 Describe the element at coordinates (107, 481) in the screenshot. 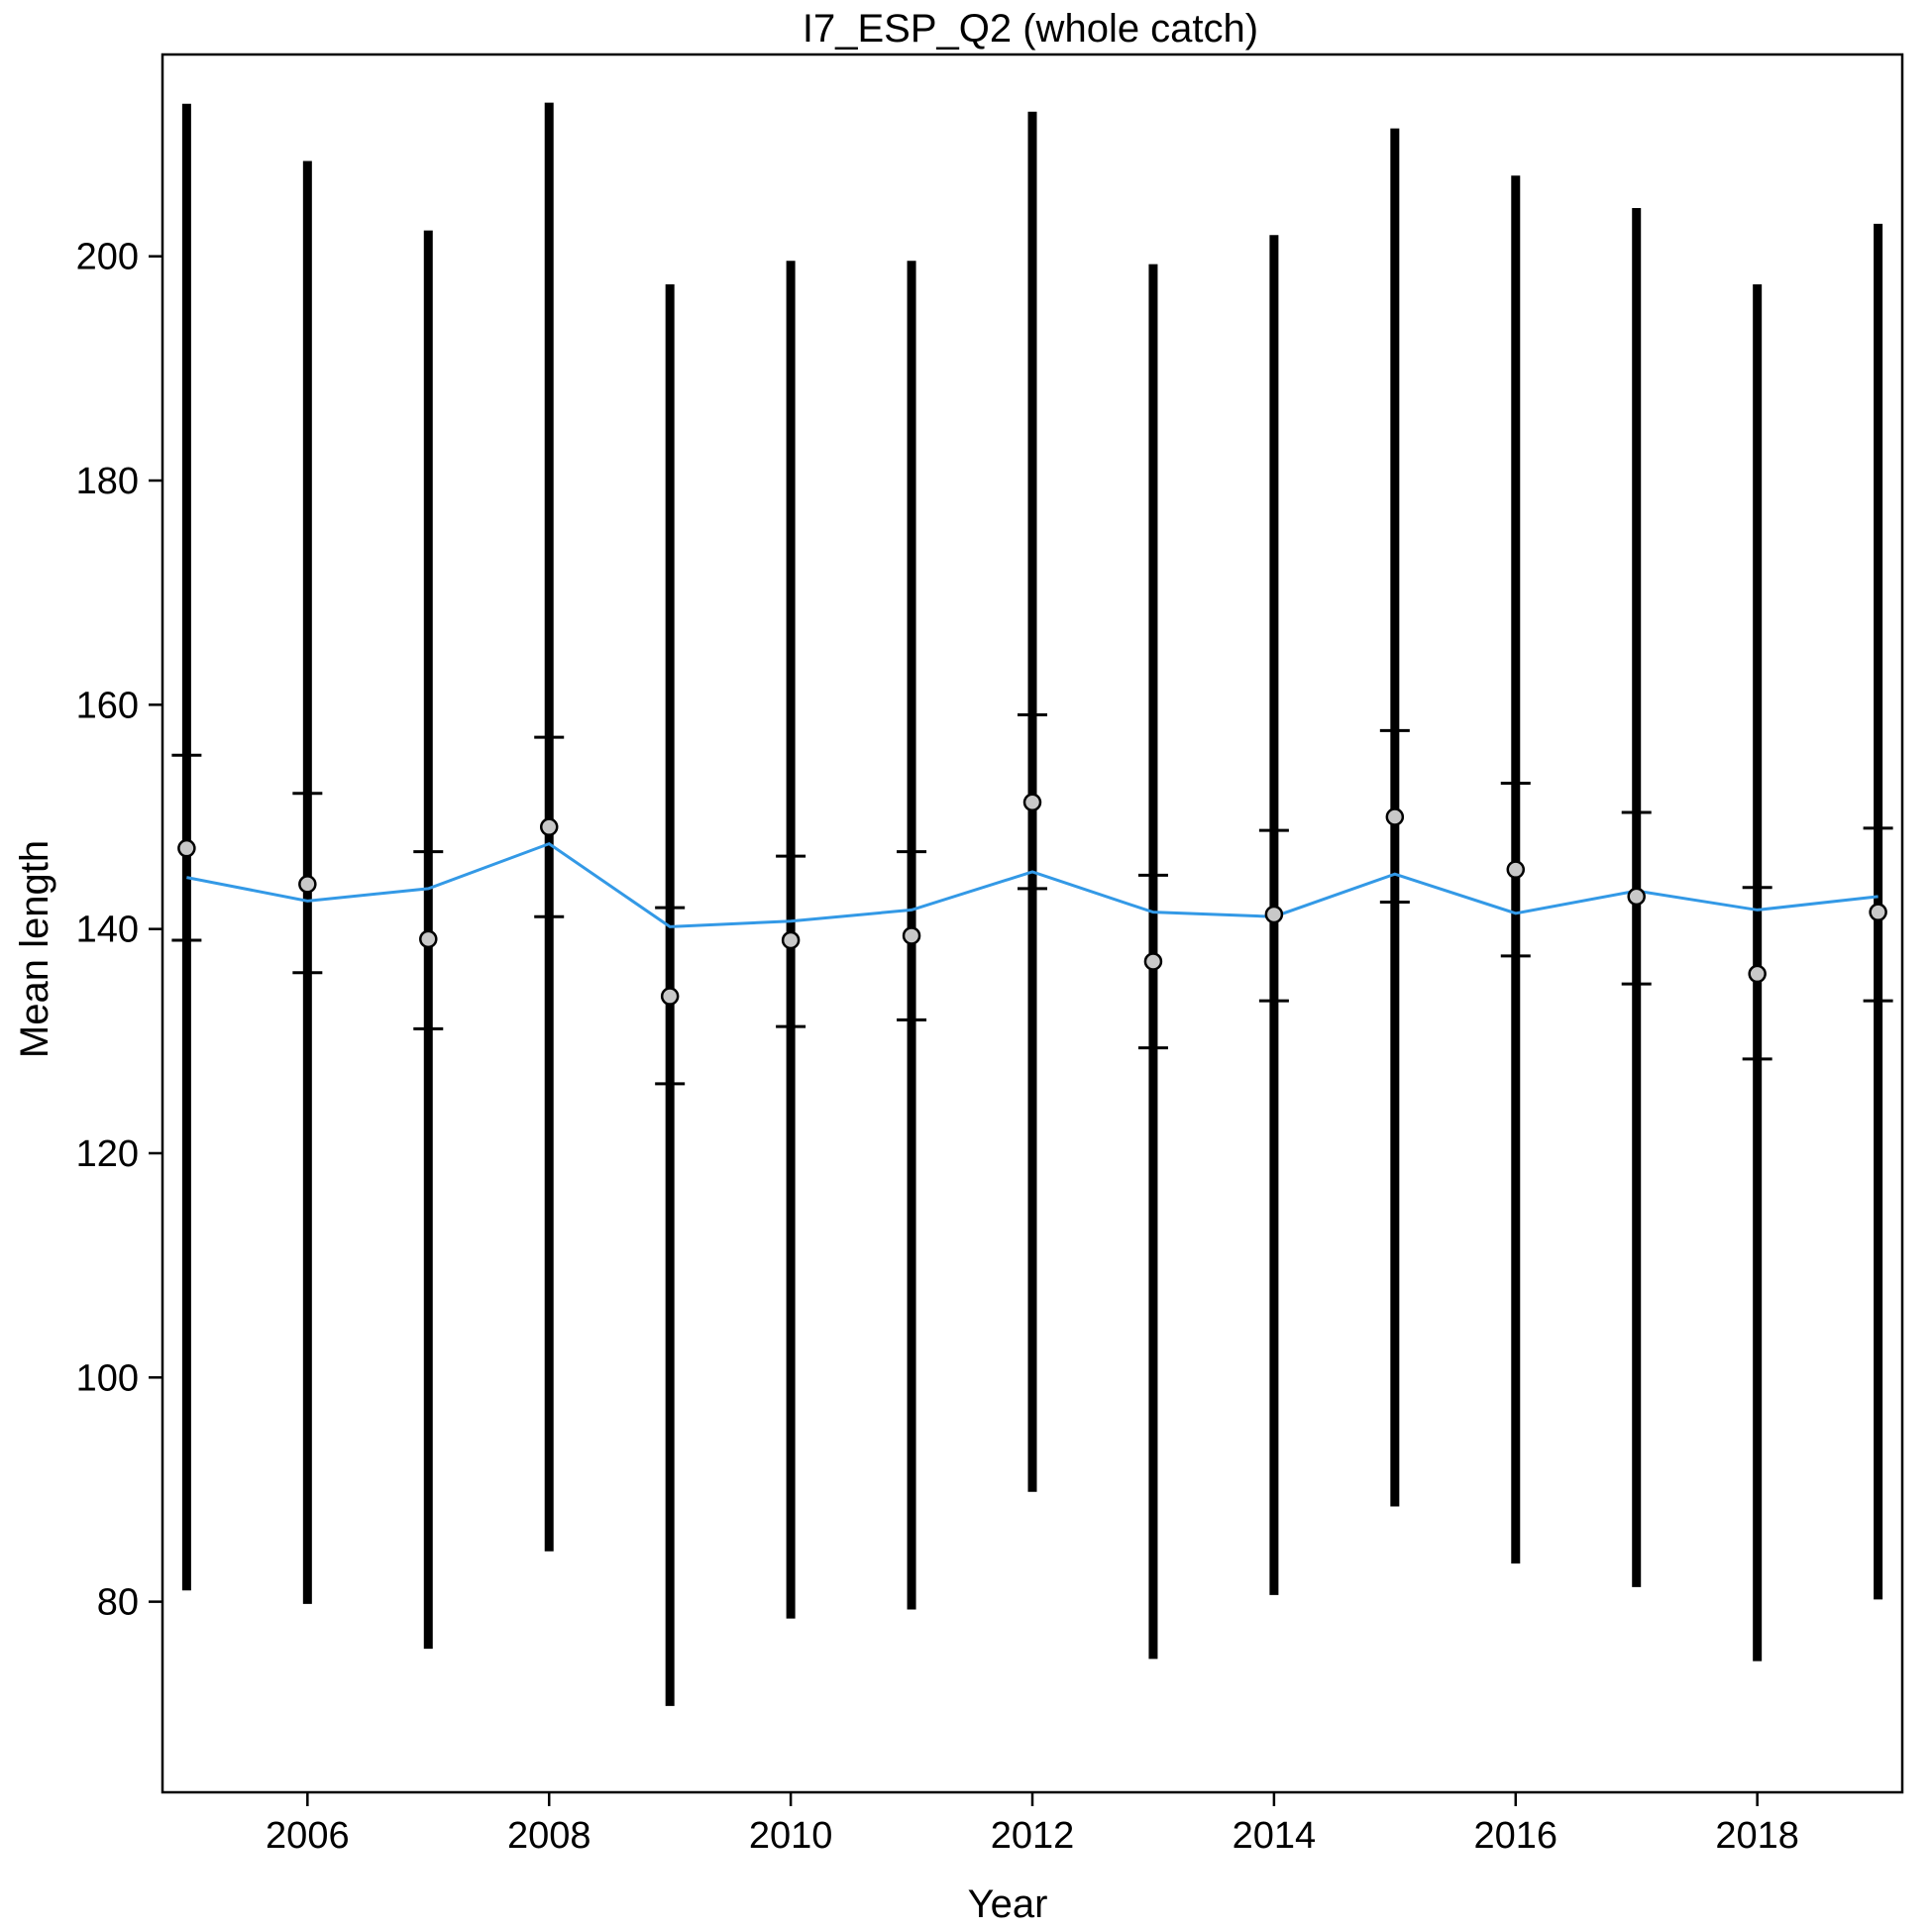

I see `y-tick-label: 180` at that location.